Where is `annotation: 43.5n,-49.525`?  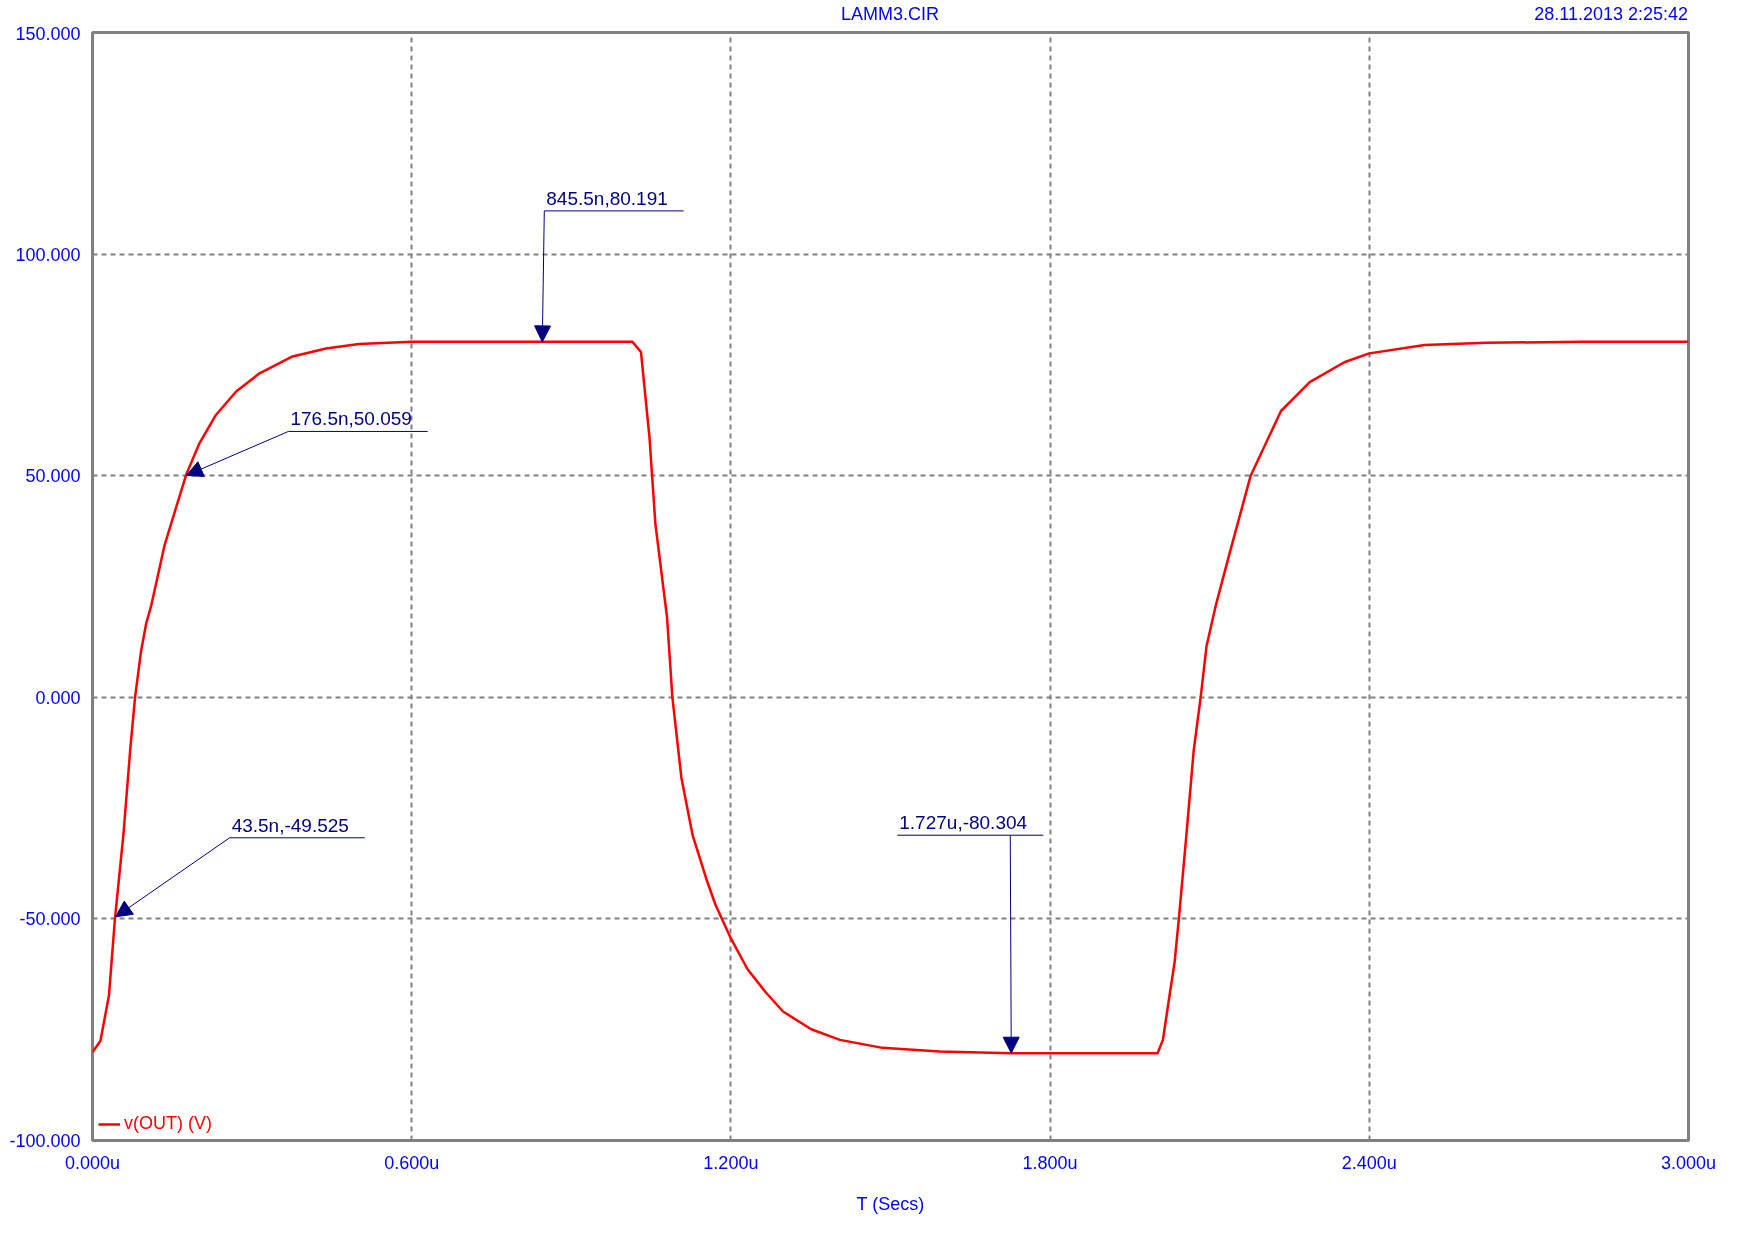
annotation: 43.5n,-49.525 is located at coordinates (290, 825).